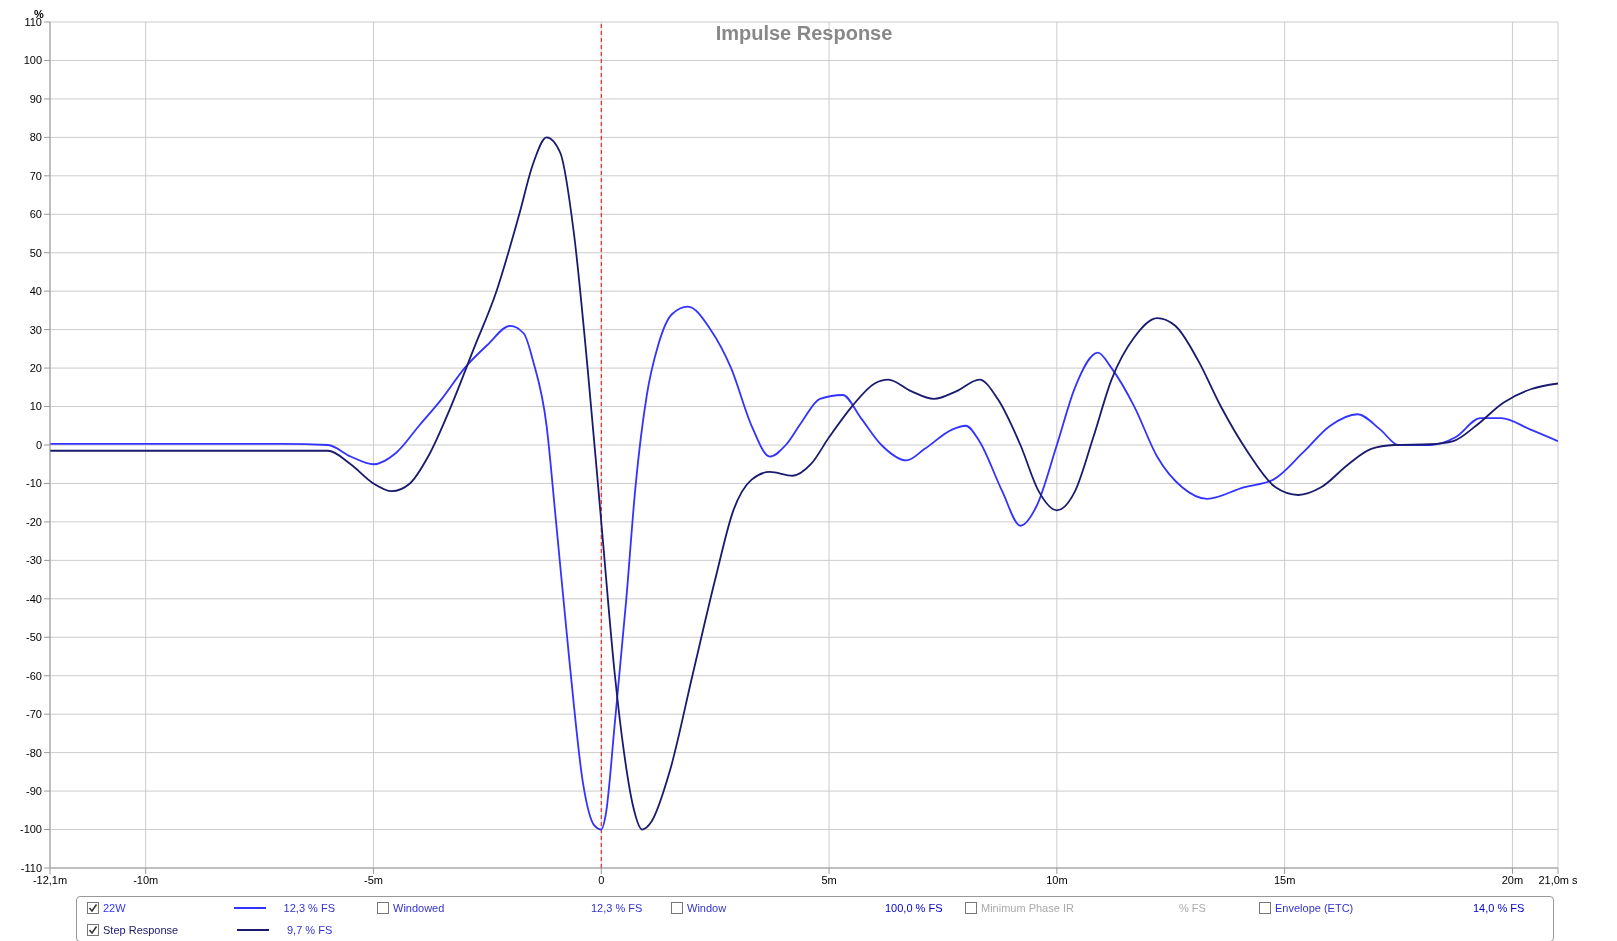 This screenshot has width=1617, height=941. Describe the element at coordinates (114, 908) in the screenshot. I see `text: 22W` at that location.